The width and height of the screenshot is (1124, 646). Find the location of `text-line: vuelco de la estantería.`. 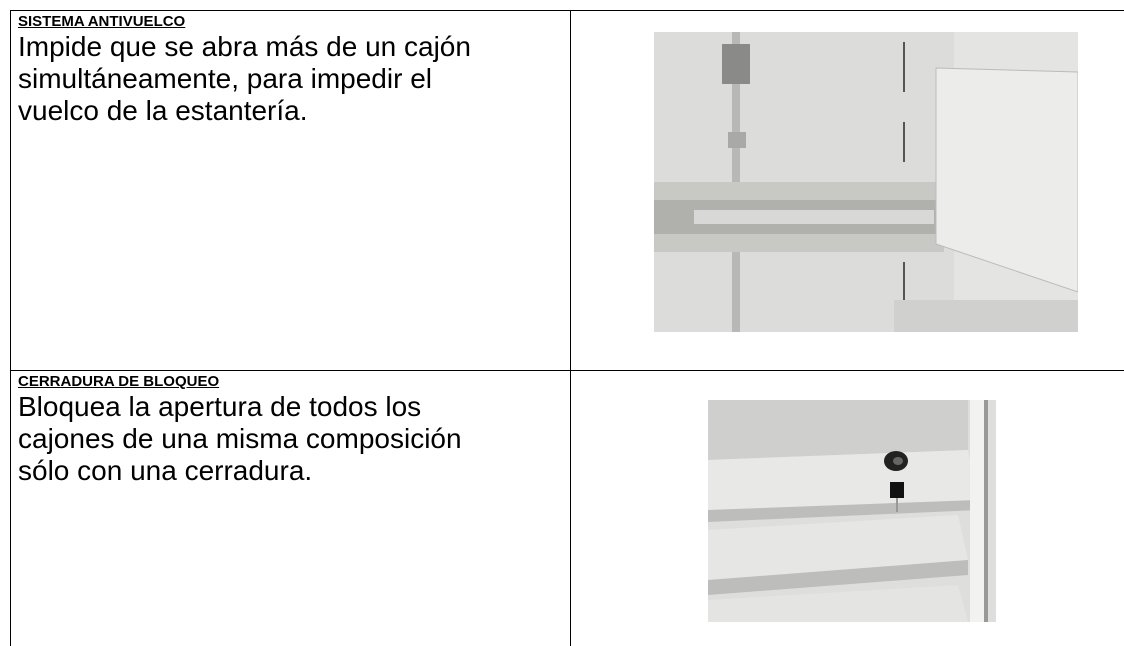

text-line: vuelco de la estantería. is located at coordinates (163, 110).